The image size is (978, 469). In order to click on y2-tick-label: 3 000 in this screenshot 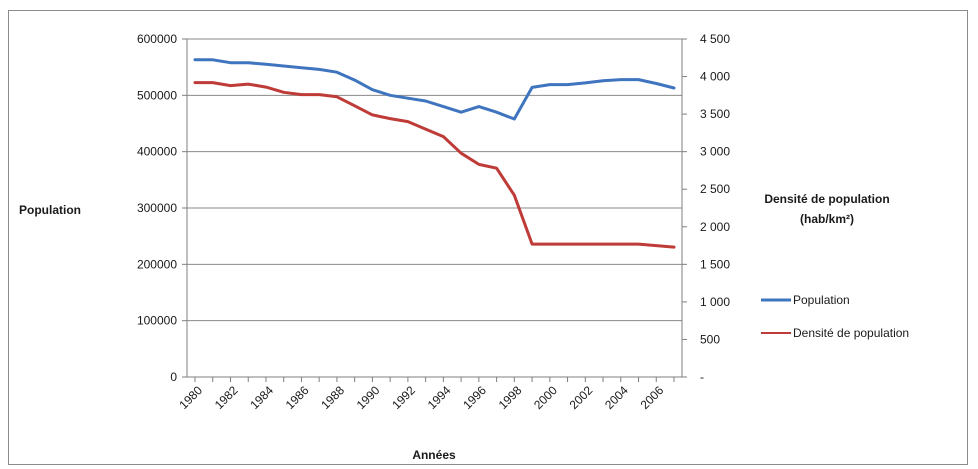, I will do `click(715, 152)`.